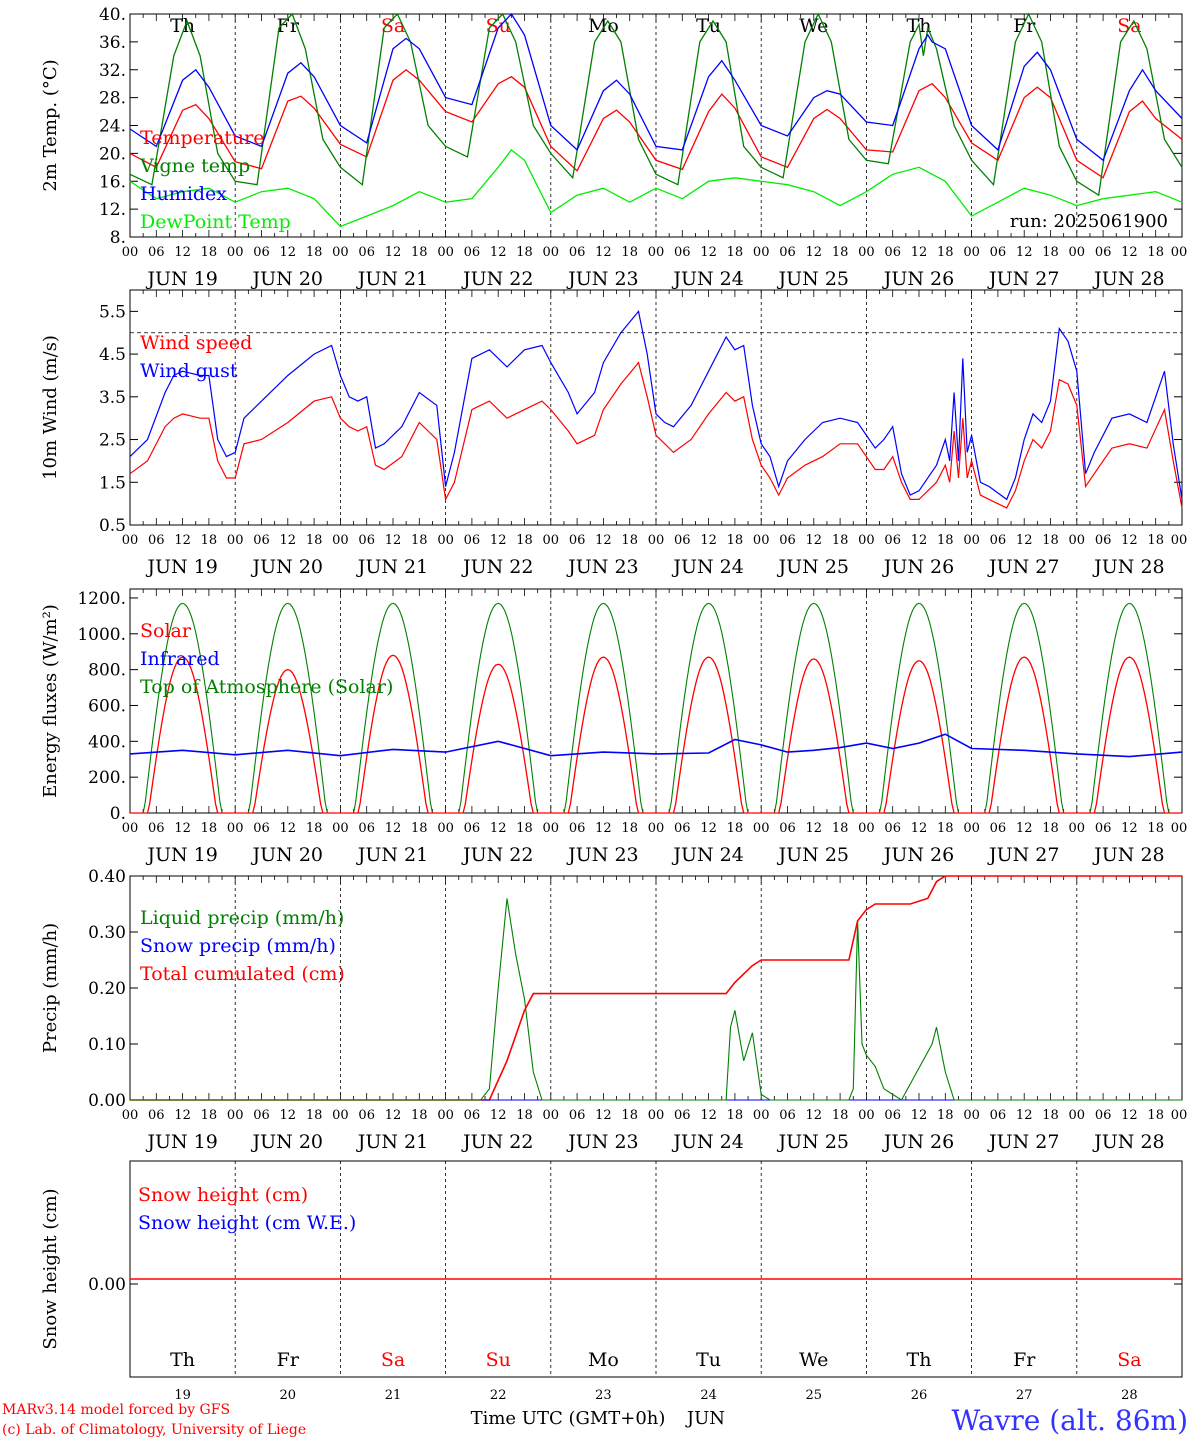  What do you see at coordinates (1024, 1395) in the screenshot?
I see `day-number: 27` at bounding box center [1024, 1395].